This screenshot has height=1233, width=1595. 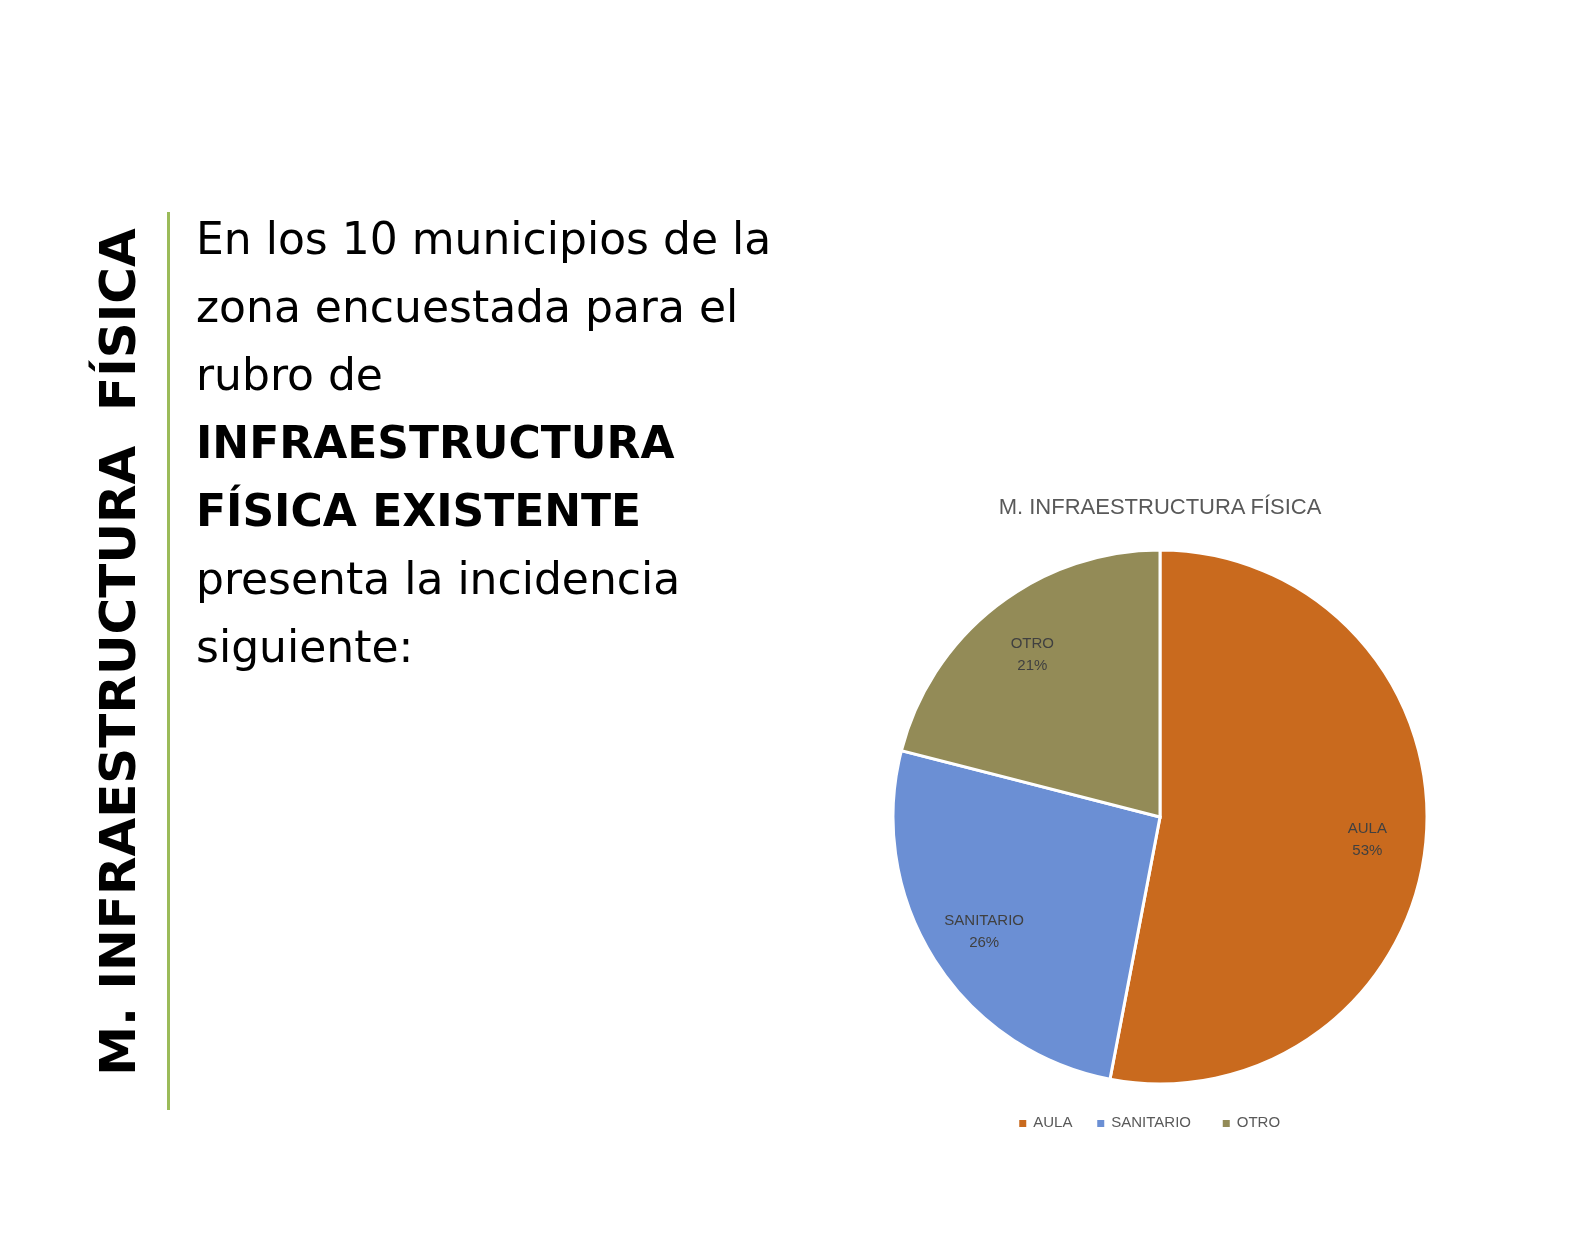 I want to click on text: M. INFRAESTRUCTURA FÍSICA, so click(x=118, y=652).